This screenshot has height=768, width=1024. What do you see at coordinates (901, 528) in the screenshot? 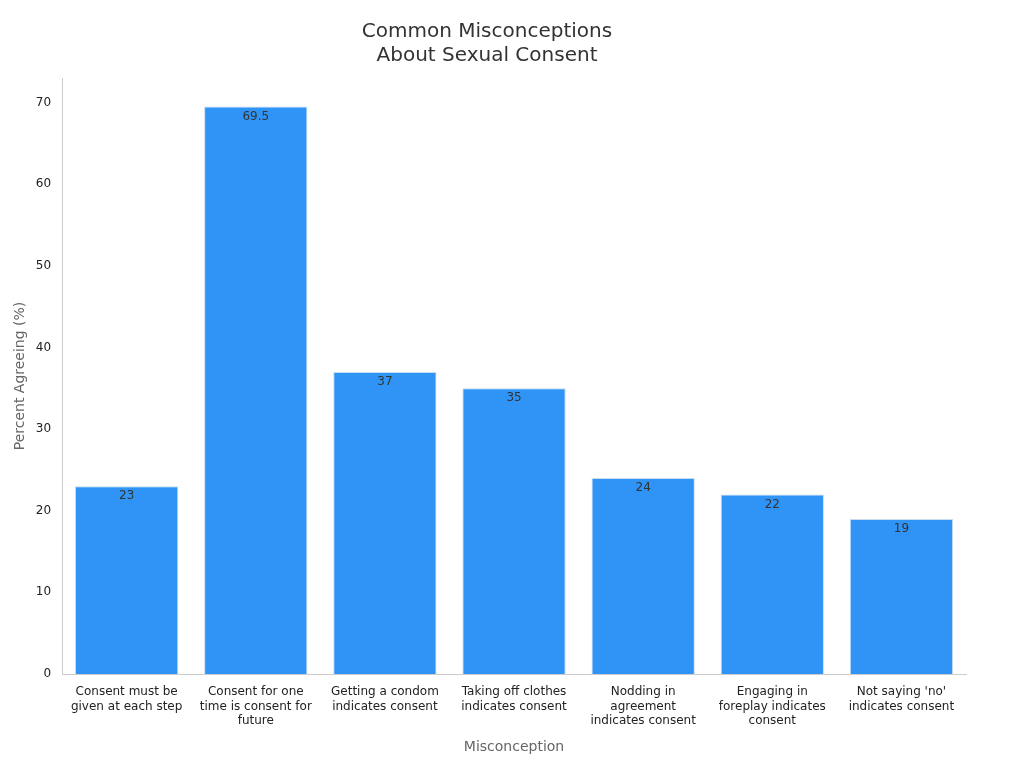
I see `data-label: 19` at bounding box center [901, 528].